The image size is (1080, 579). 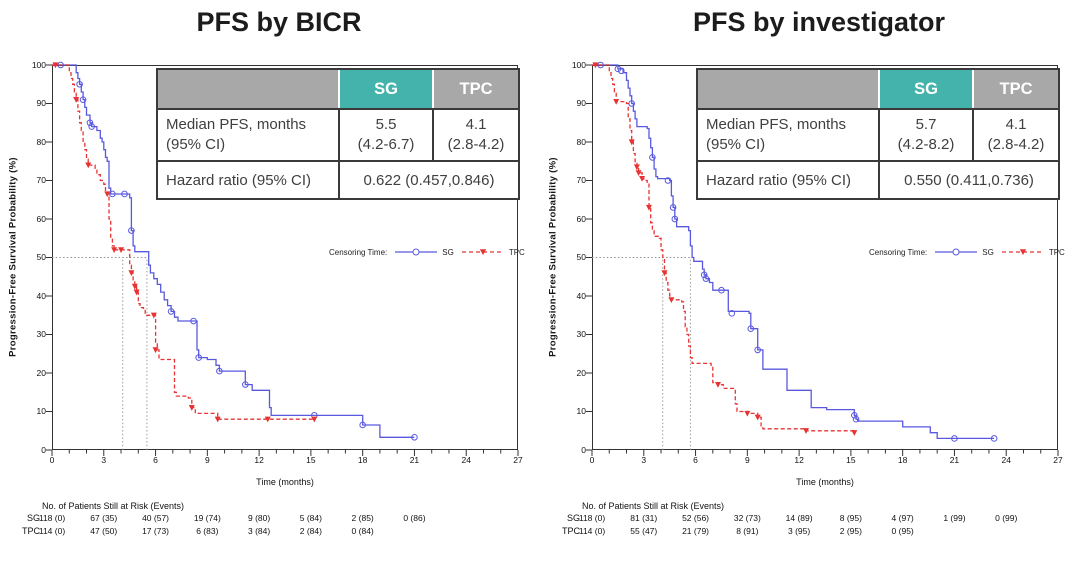 I want to click on legend-item-tpc: TPC, so click(x=493, y=252).